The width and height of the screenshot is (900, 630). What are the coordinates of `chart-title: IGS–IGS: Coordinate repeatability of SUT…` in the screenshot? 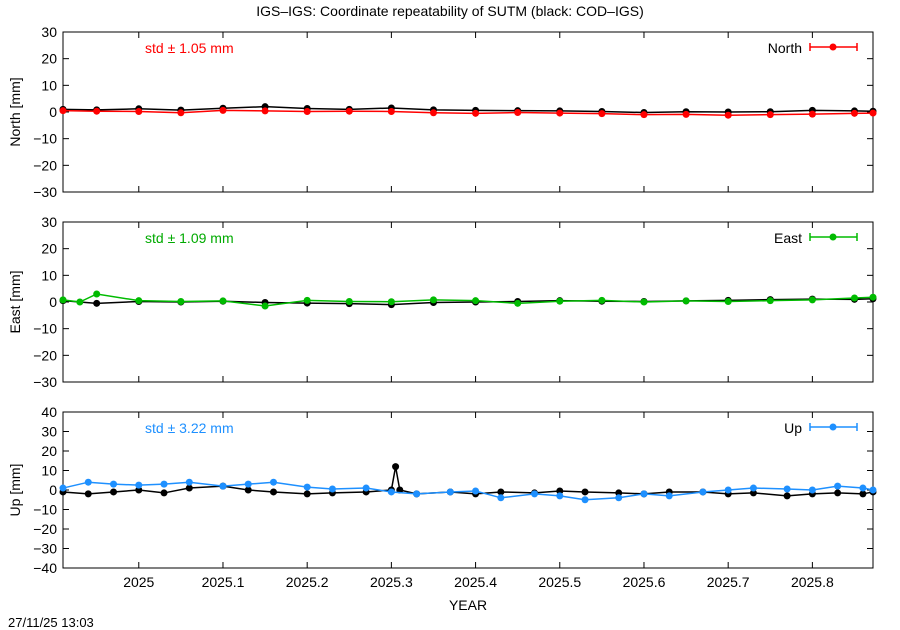 It's located at (449, 11).